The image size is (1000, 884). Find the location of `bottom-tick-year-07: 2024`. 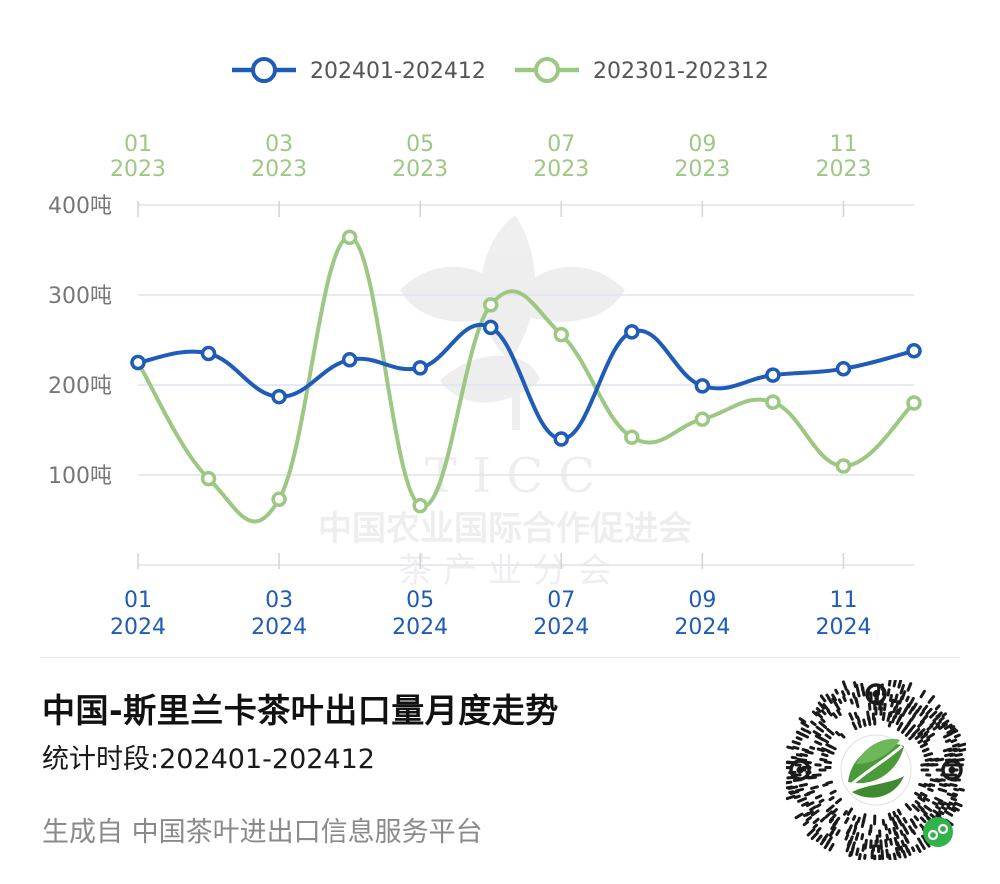

bottom-tick-year-07: 2024 is located at coordinates (561, 627).